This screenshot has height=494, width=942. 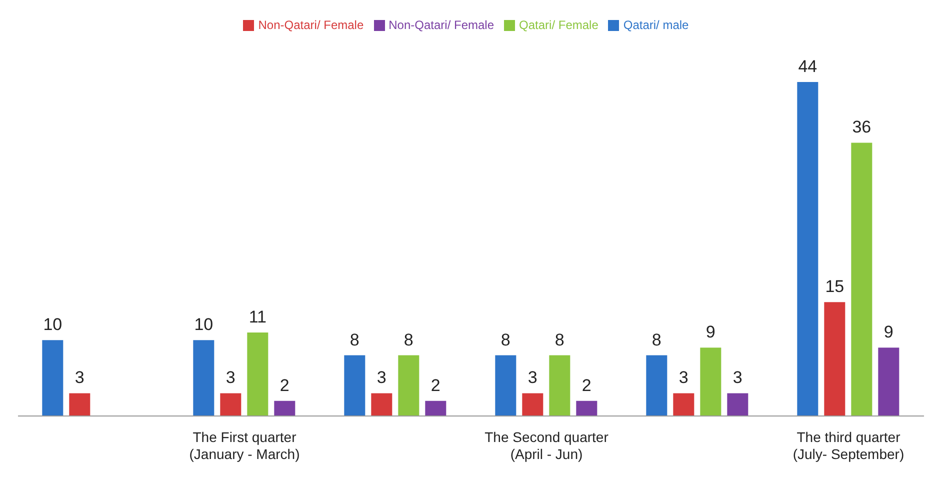 What do you see at coordinates (848, 445) in the screenshot?
I see `x-tick-label: The third quarter (July- September)` at bounding box center [848, 445].